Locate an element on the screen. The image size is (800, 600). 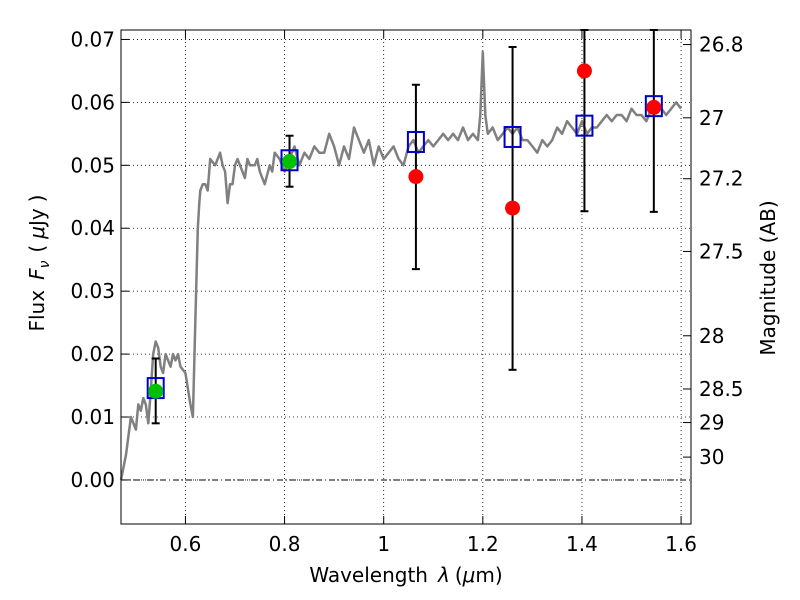
y-tick-label: 0.04 is located at coordinates (92, 228).